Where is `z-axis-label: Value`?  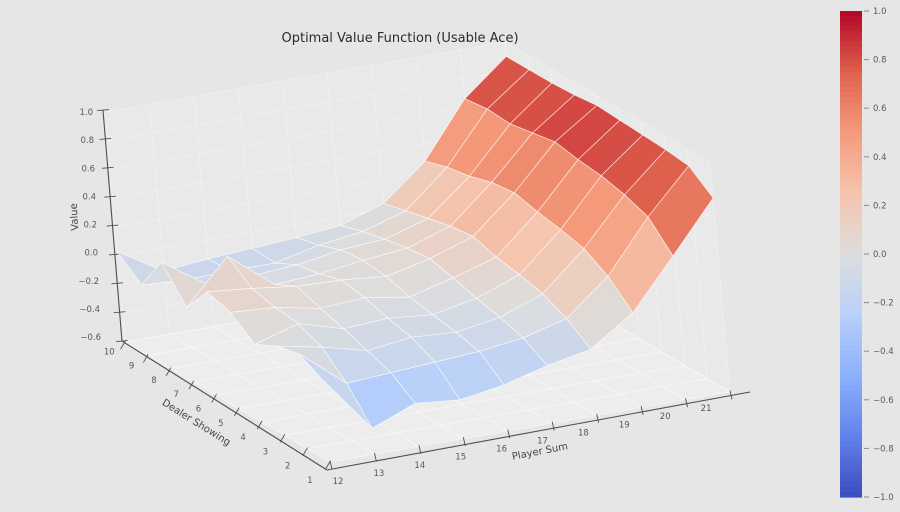 z-axis-label: Value is located at coordinates (75, 217).